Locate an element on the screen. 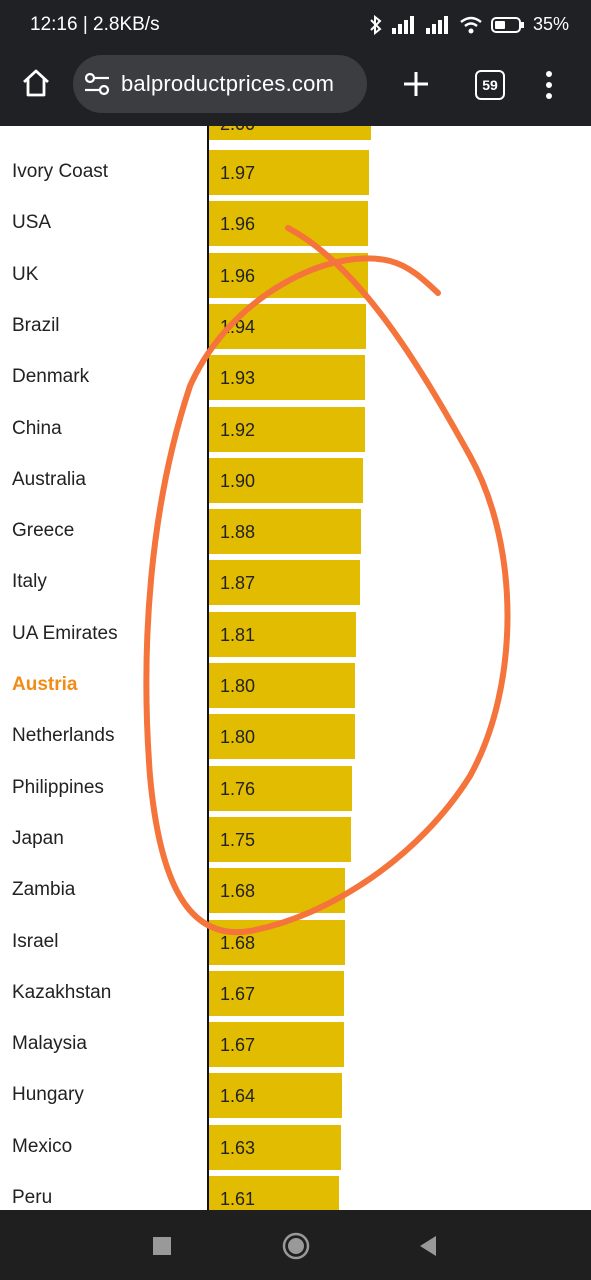  new-tab-icon is located at coordinates (416, 84).